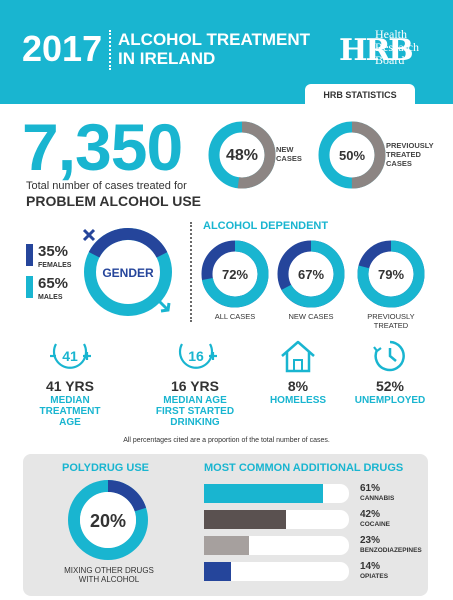 This screenshot has height=600, width=453. What do you see at coordinates (390, 60) in the screenshot?
I see `logo-line-3: Board` at bounding box center [390, 60].